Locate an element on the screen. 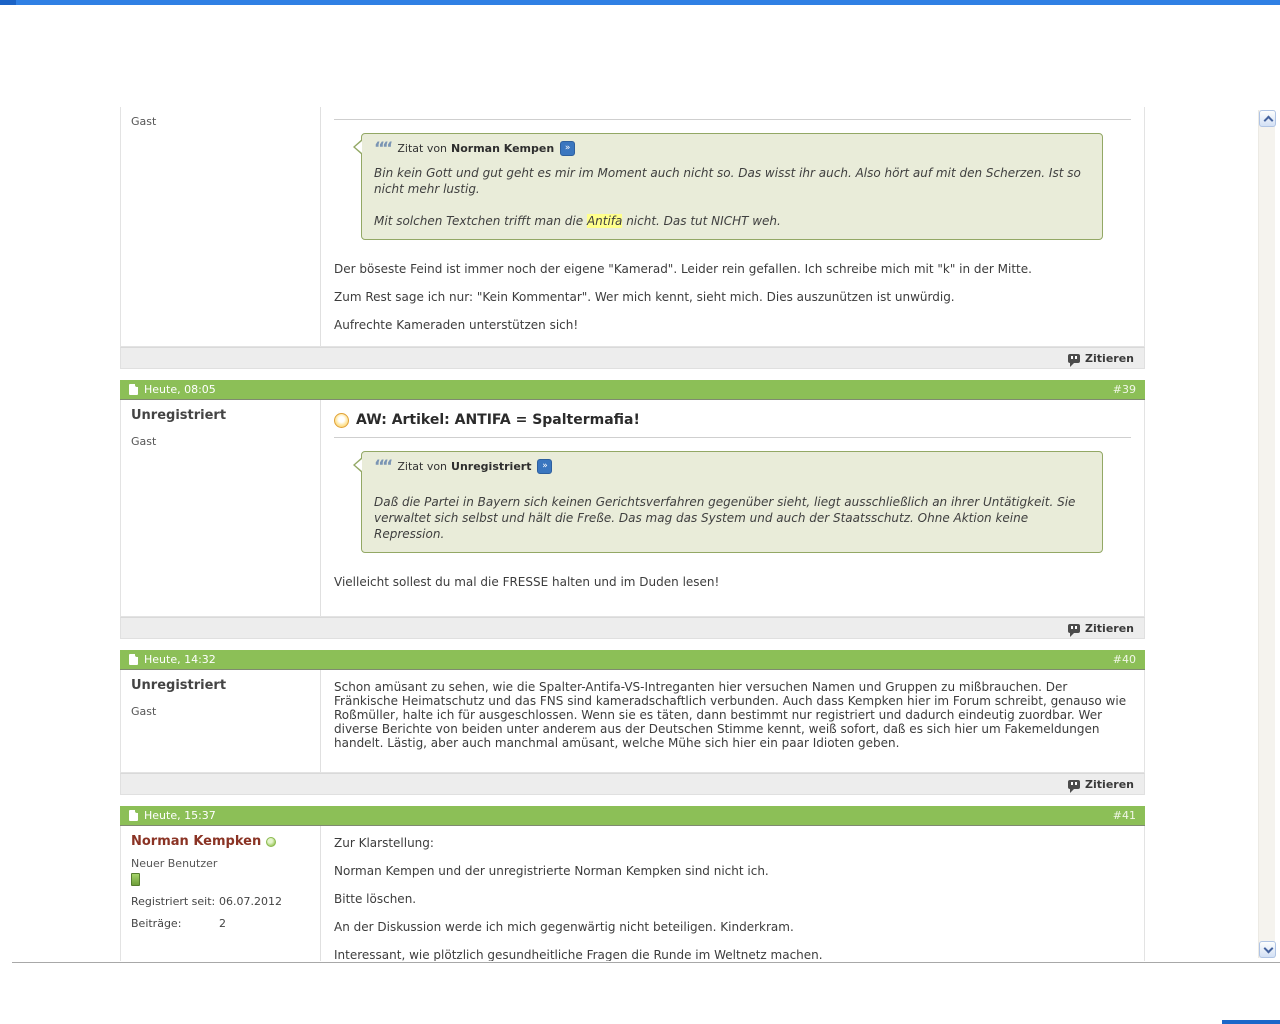  quote-header: ““ Zitat von Unregistriert » is located at coordinates (732, 466).